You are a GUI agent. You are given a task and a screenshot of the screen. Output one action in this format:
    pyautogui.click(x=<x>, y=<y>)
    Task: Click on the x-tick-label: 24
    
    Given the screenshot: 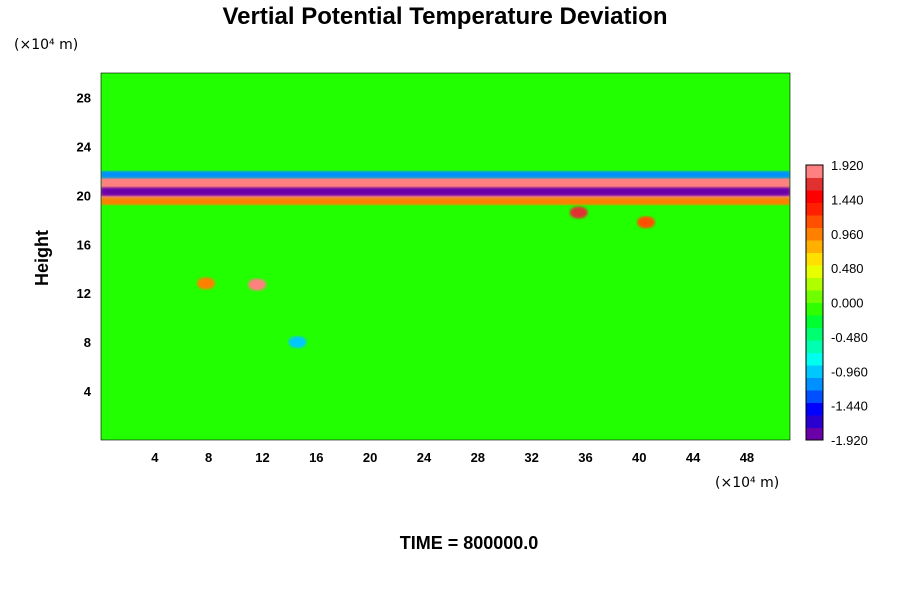 What is the action you would take?
    pyautogui.click(x=424, y=457)
    